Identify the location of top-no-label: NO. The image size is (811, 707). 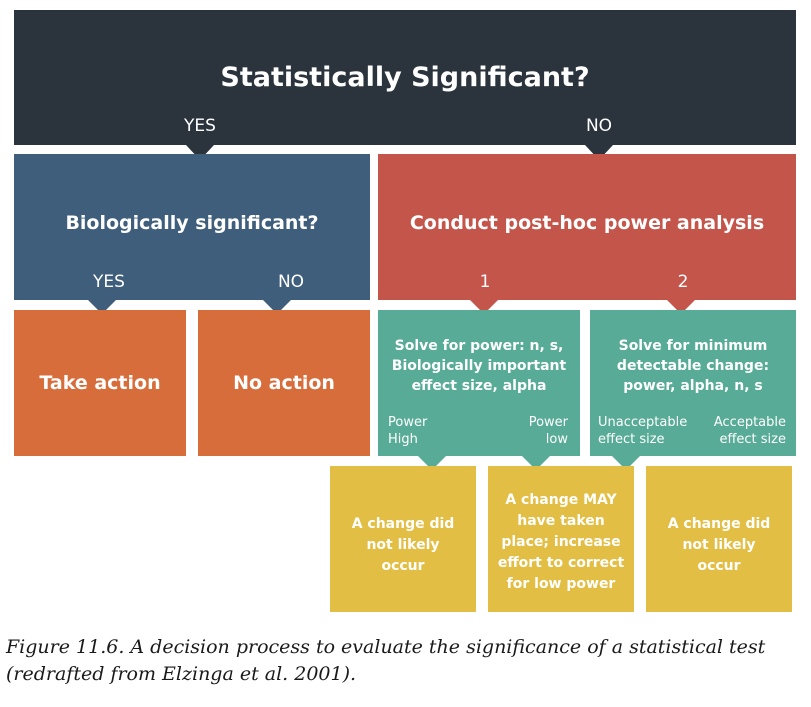
(599, 126).